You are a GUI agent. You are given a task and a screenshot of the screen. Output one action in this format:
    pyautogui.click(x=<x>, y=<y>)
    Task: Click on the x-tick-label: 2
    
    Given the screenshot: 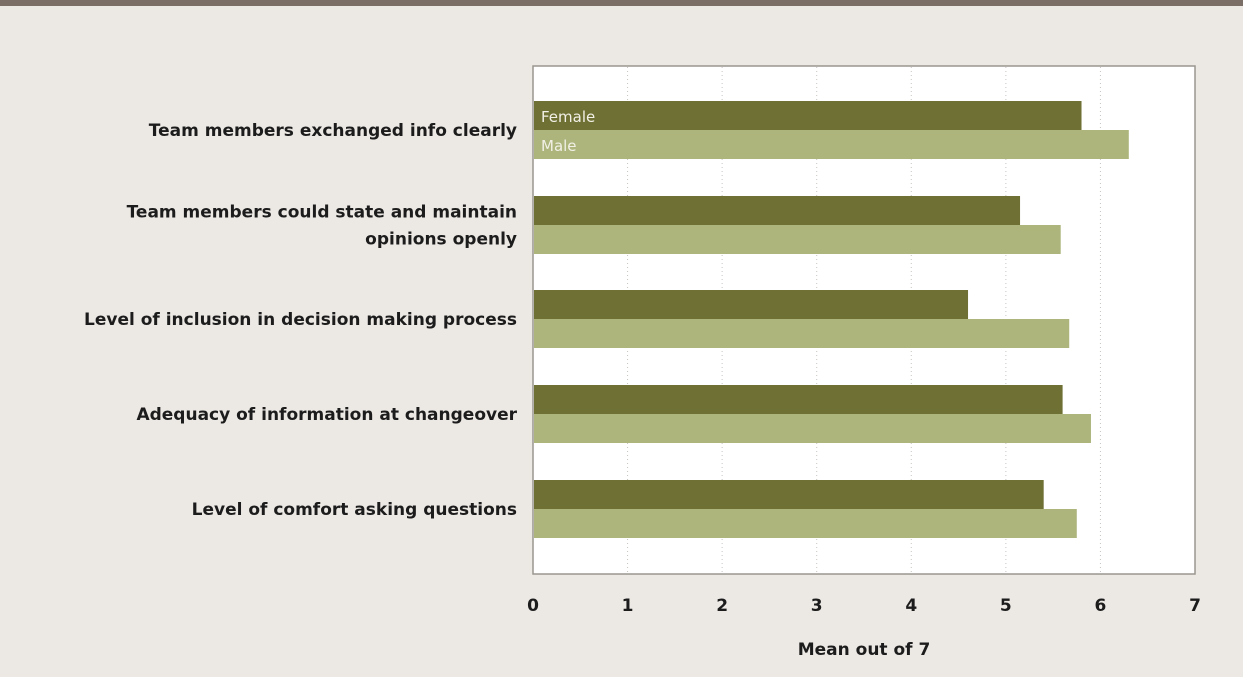 What is the action you would take?
    pyautogui.click(x=722, y=606)
    